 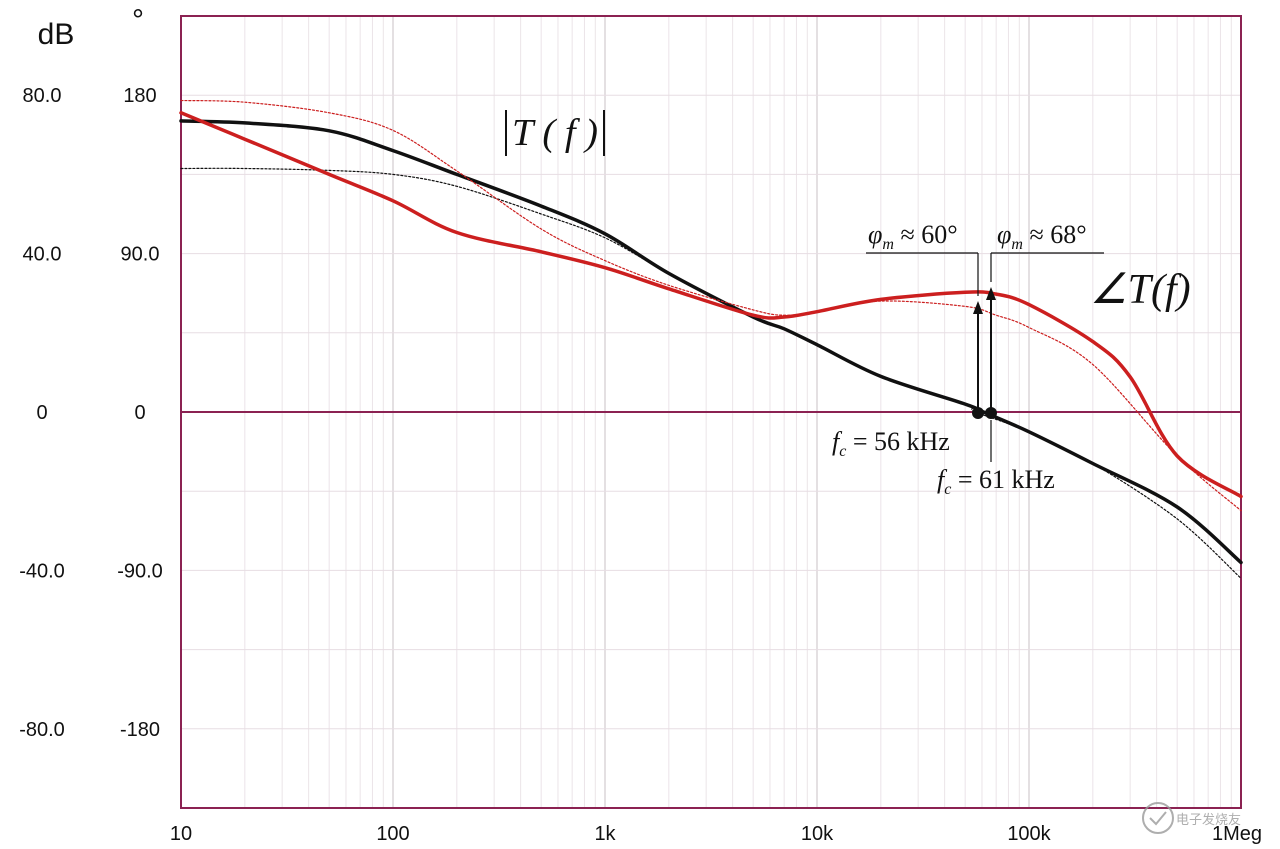 What do you see at coordinates (138, 20) in the screenshot?
I see `right-axis-unit: °` at bounding box center [138, 20].